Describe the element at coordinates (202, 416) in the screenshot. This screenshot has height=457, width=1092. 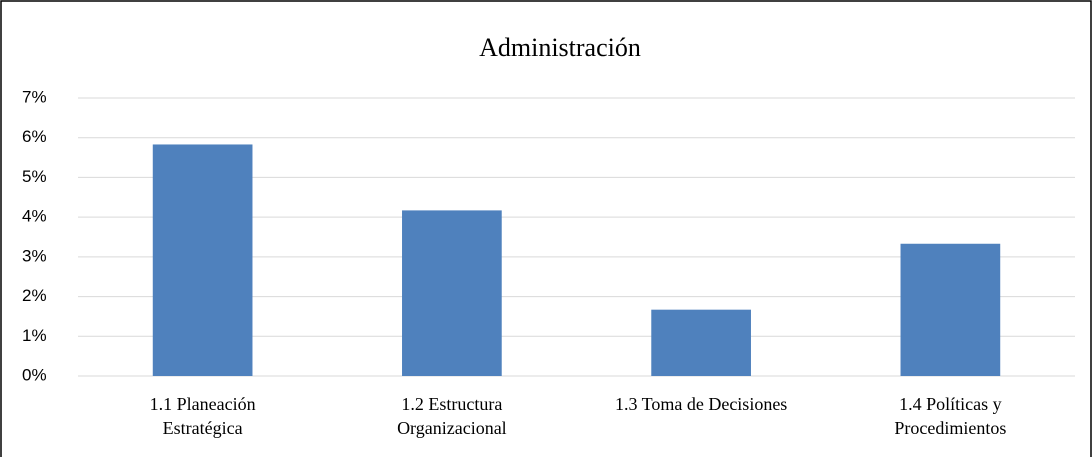
I see `x-tick-label: 1.1 Planeación Estratégica` at that location.